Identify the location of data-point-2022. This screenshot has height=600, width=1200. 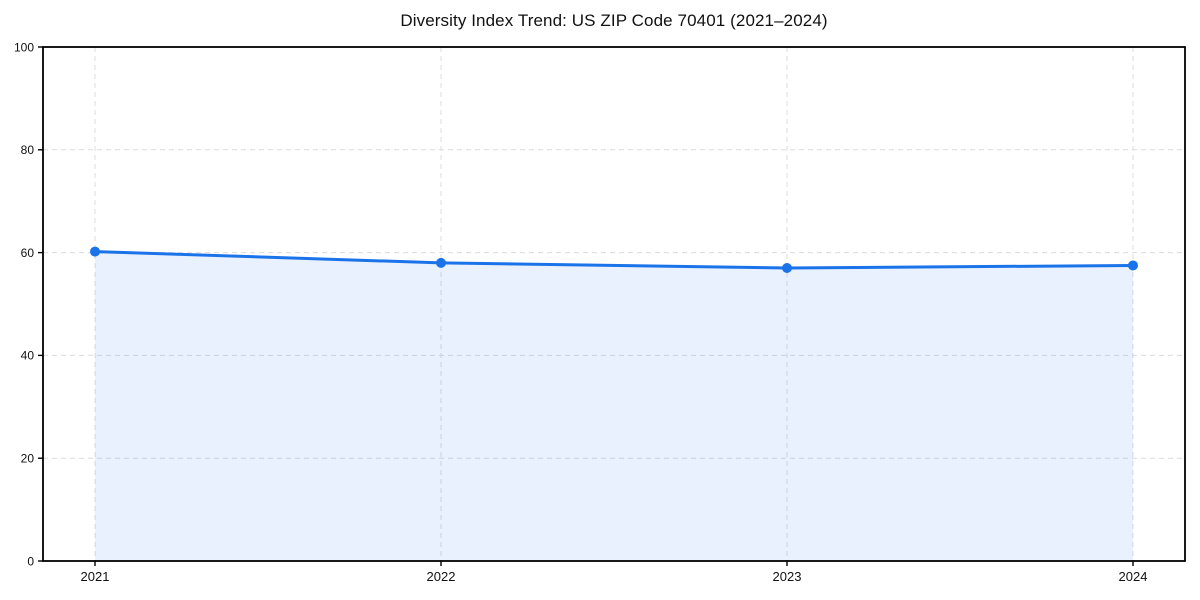
(441, 262).